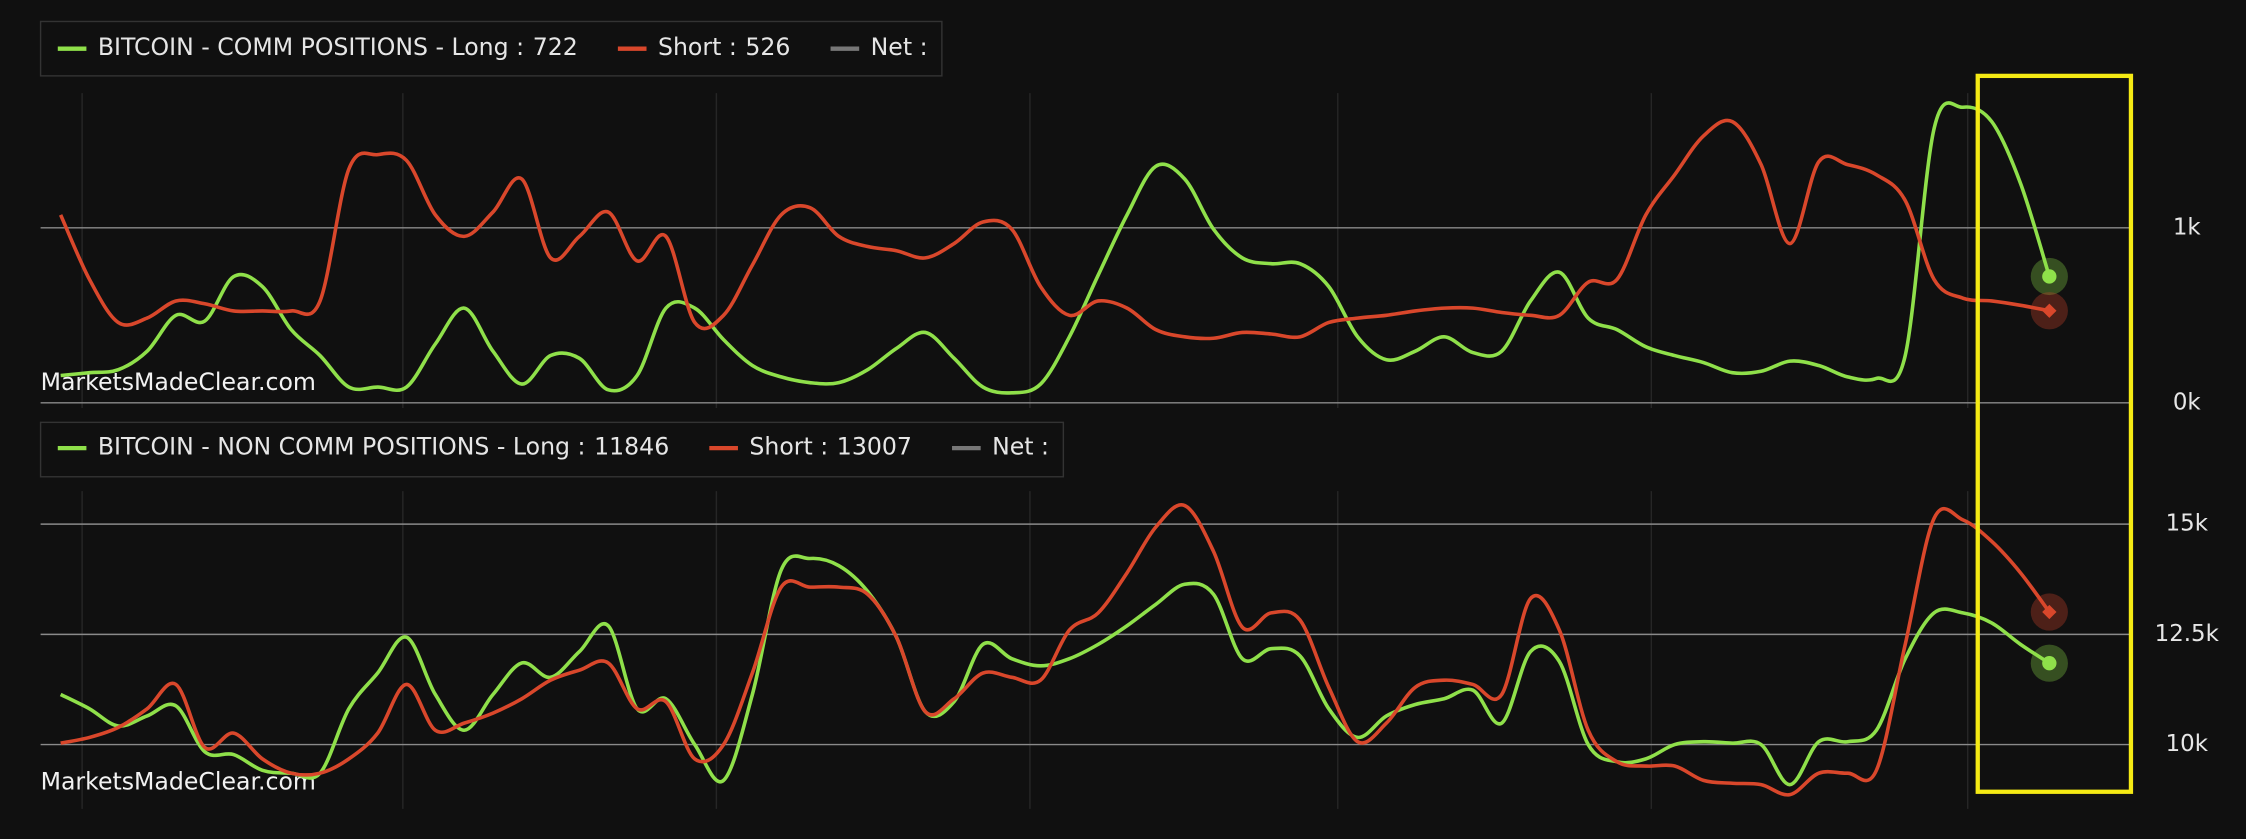 This screenshot has width=2246, height=839. I want to click on legend-label: BITCOIN - COMM POSITIONS - Long :, so click(311, 47).